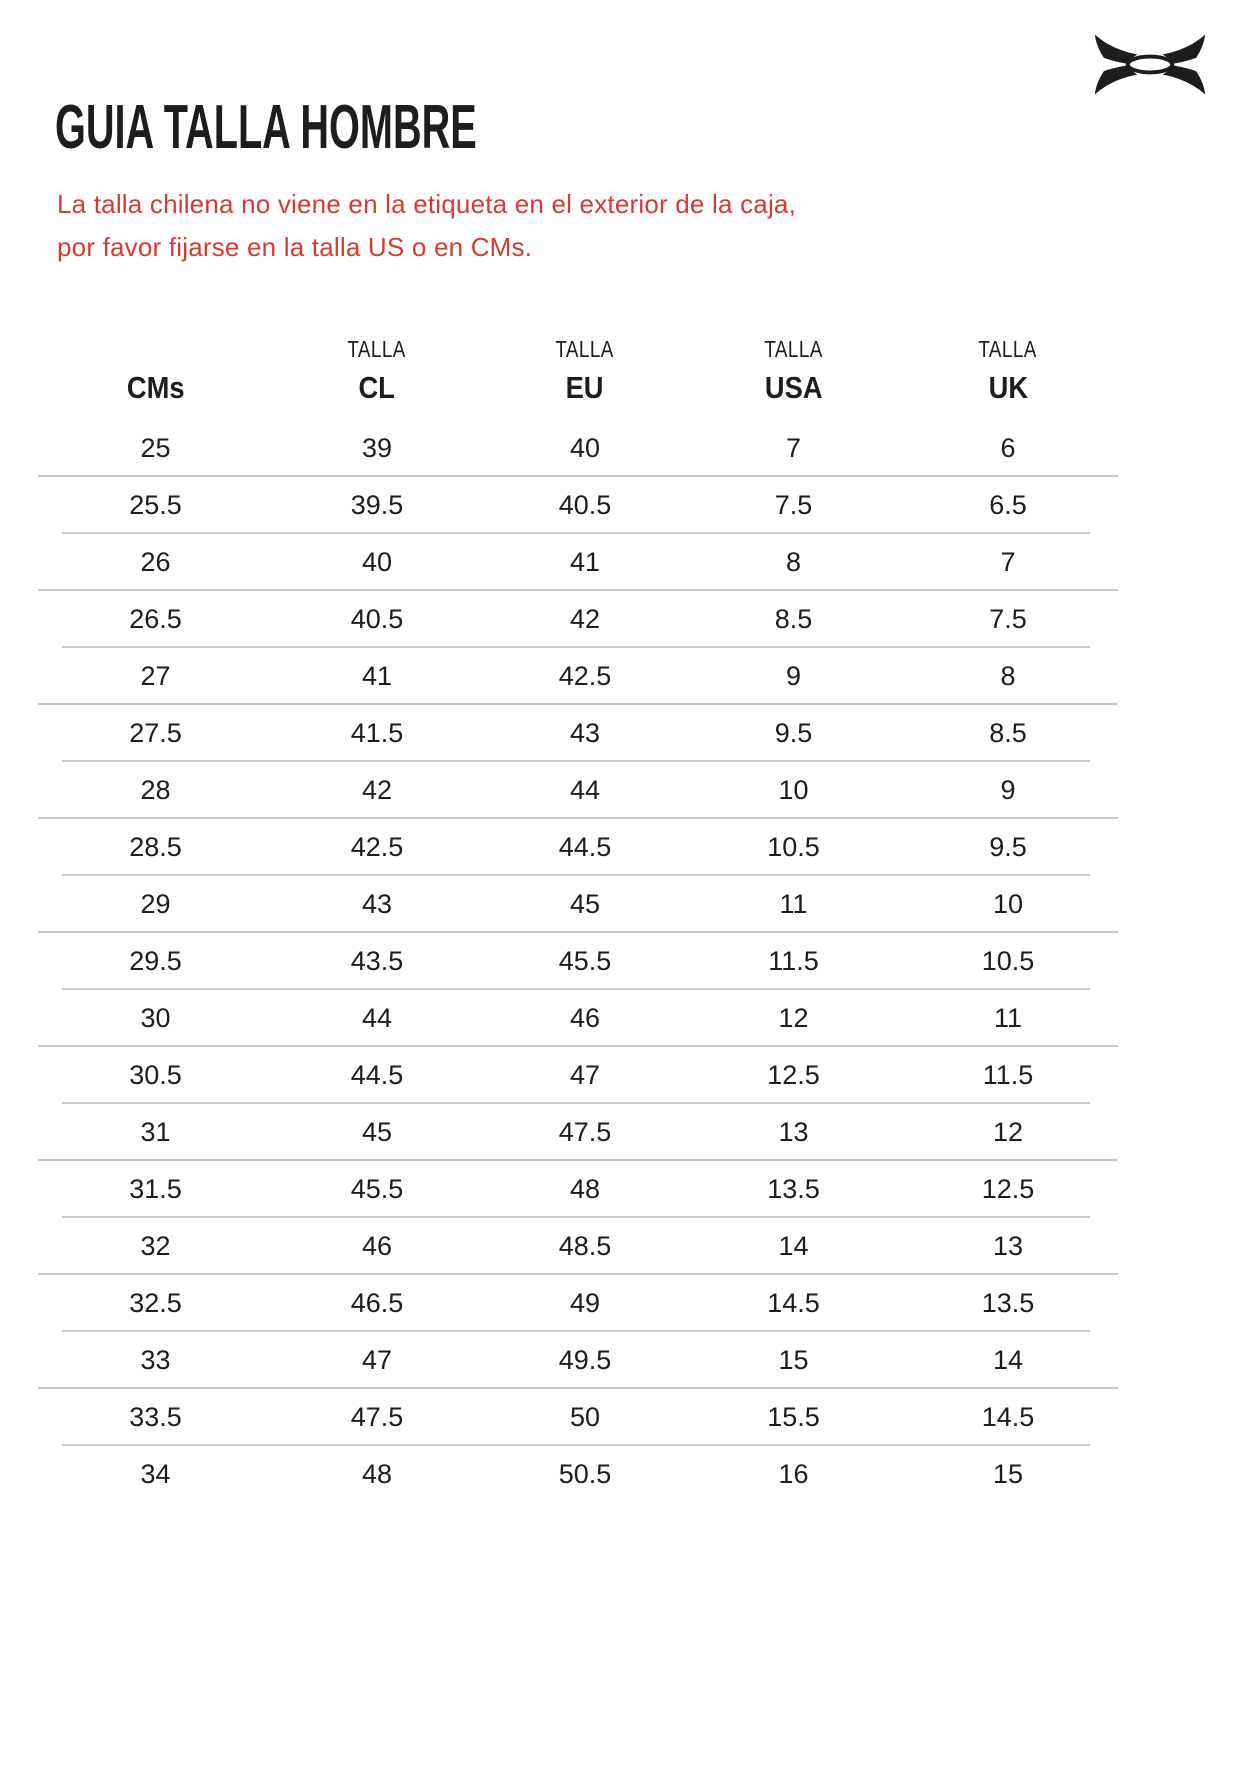 The width and height of the screenshot is (1250, 1769). What do you see at coordinates (1008, 733) in the screenshot?
I see `cell-uk: 8.5` at bounding box center [1008, 733].